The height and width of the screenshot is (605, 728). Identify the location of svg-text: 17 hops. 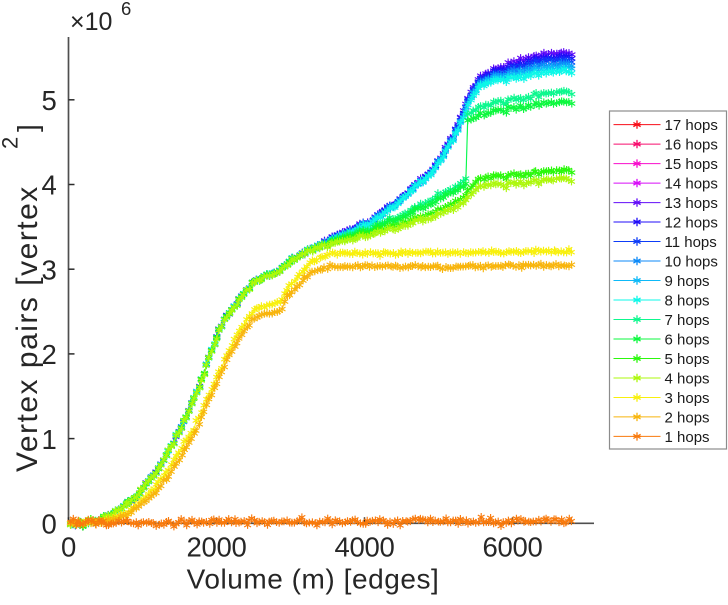
(691, 125).